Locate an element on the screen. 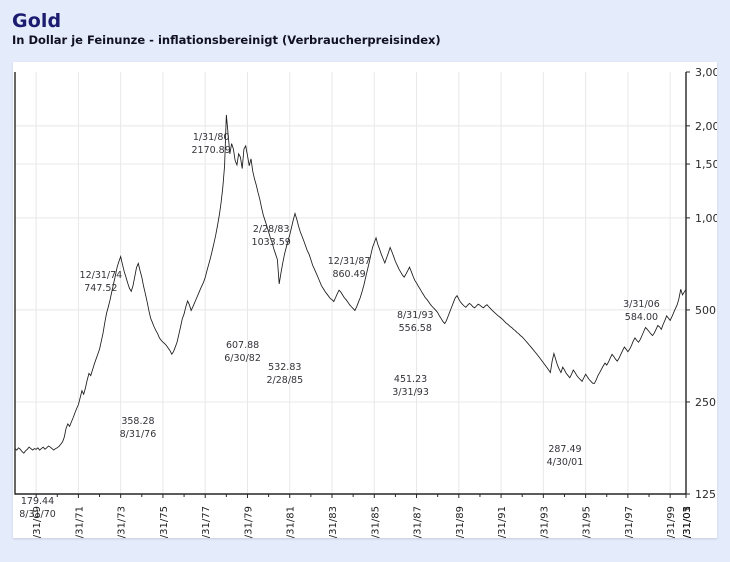 This screenshot has height=562, width=730. annotation-line-1: 12/31/87 is located at coordinates (349, 261).